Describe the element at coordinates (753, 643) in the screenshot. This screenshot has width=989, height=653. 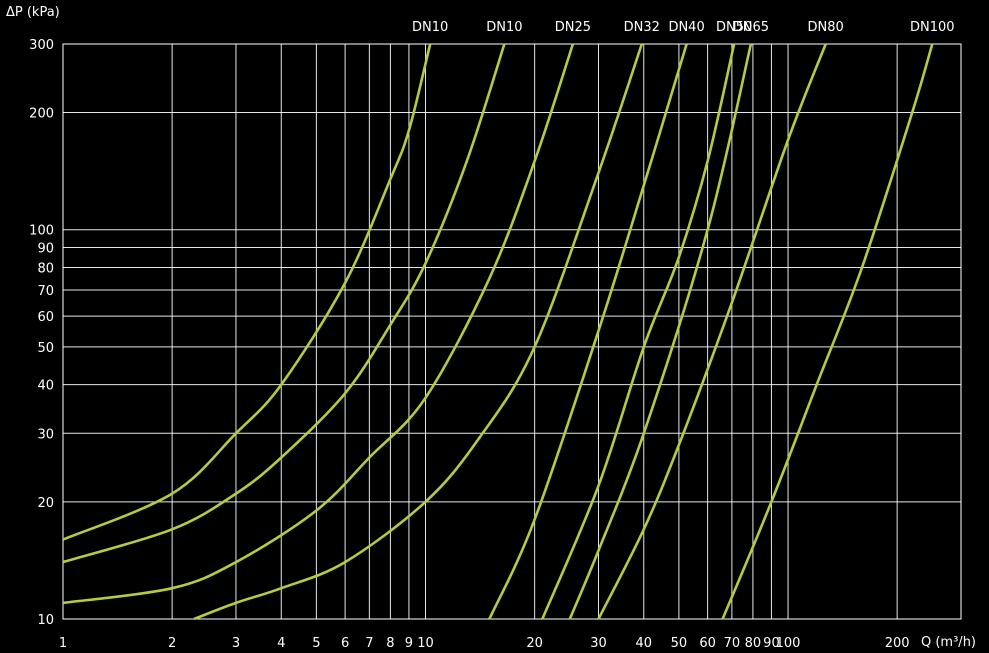
I see `x-tick-label: 80` at that location.